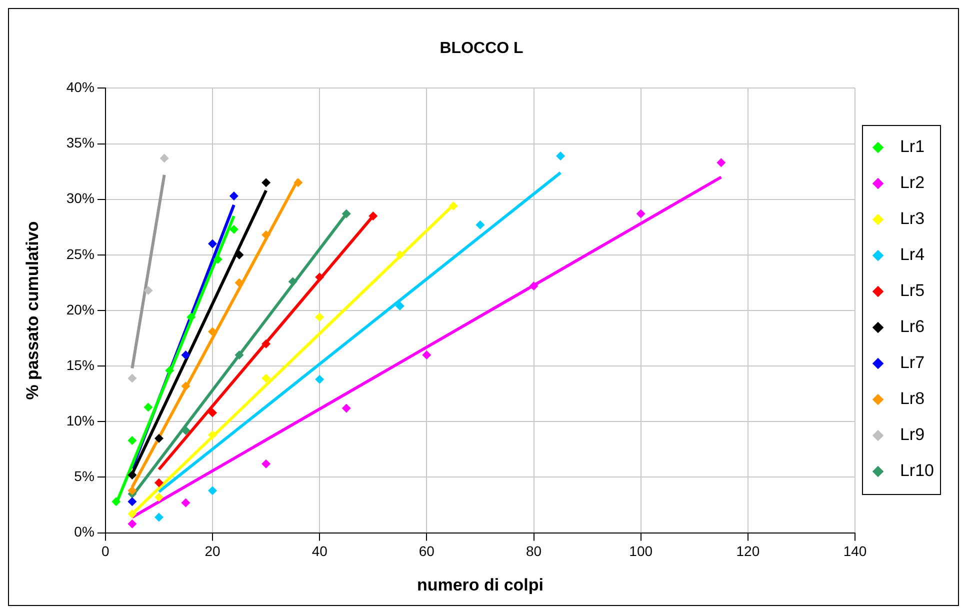  I want to click on y-tick-label: 20%, so click(80, 309).